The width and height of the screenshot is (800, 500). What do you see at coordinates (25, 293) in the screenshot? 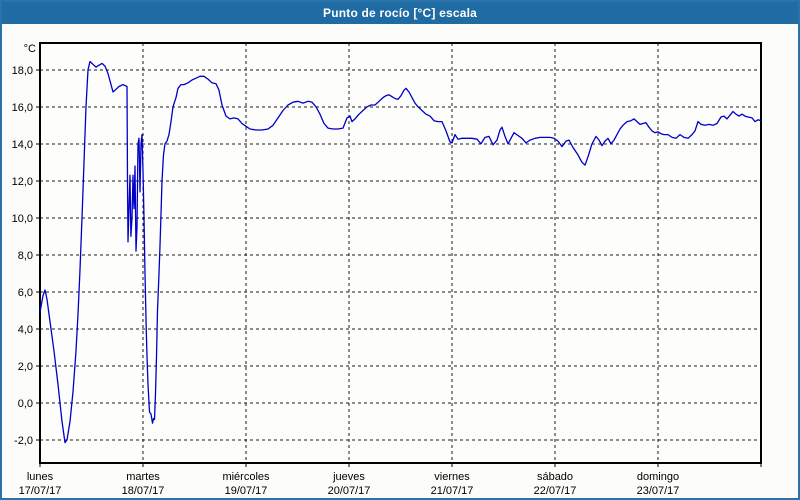
I see `y-tick-label: 6,0` at bounding box center [25, 293].